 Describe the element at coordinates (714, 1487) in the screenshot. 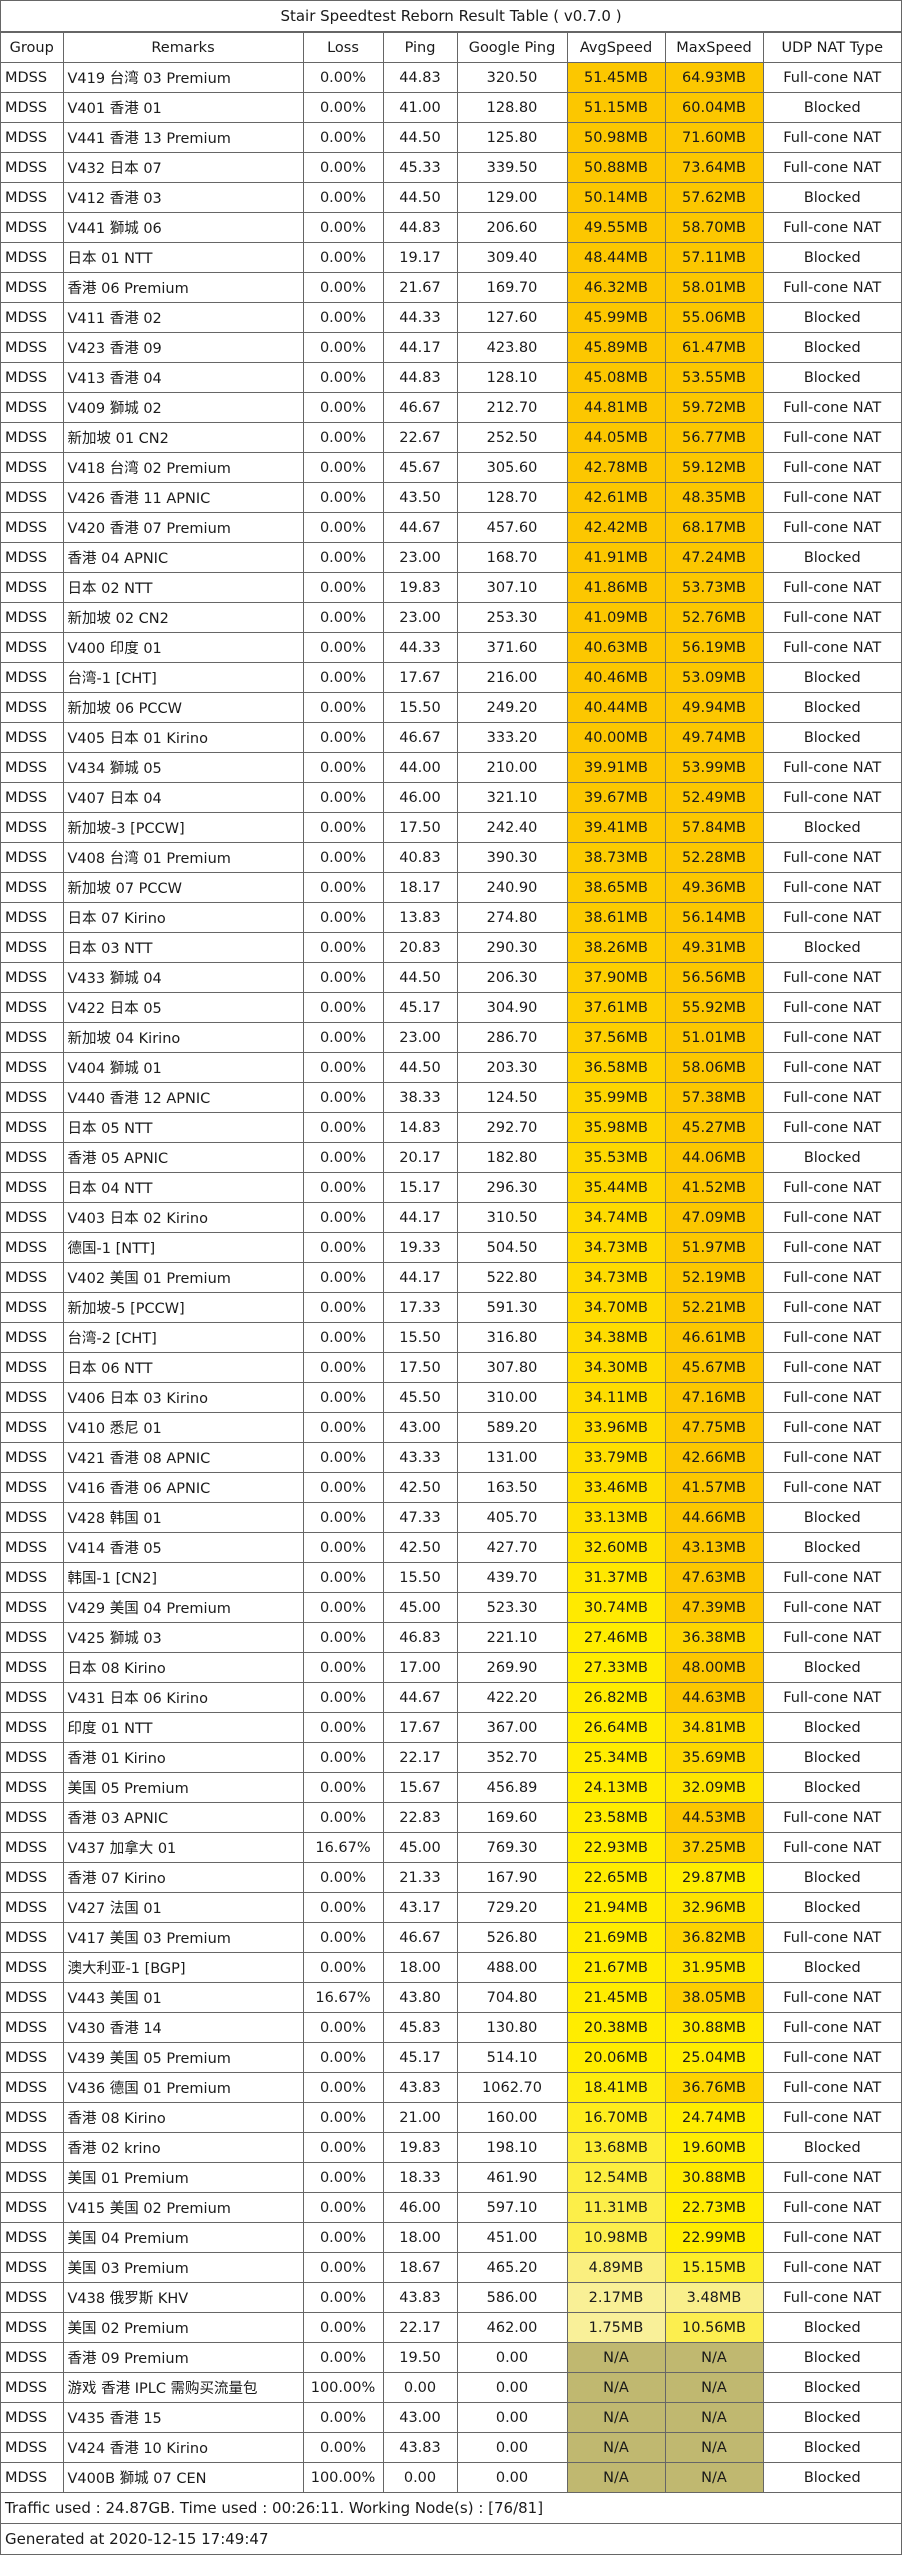

I see `cell-max-speed: 41.57MB` at that location.